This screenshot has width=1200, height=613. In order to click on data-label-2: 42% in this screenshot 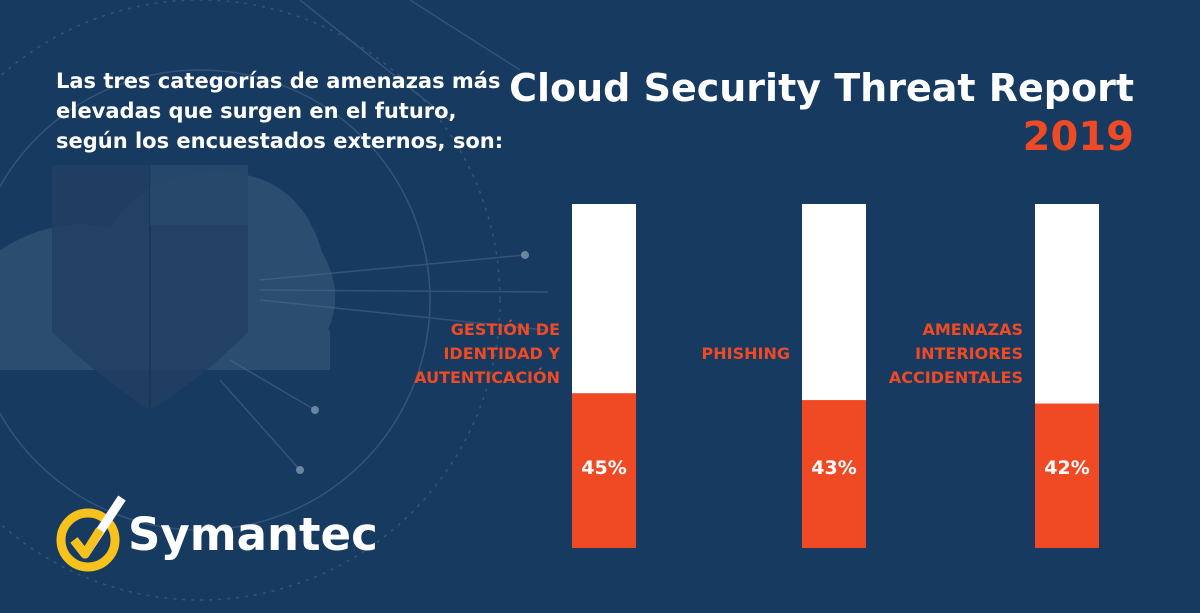, I will do `click(1066, 468)`.